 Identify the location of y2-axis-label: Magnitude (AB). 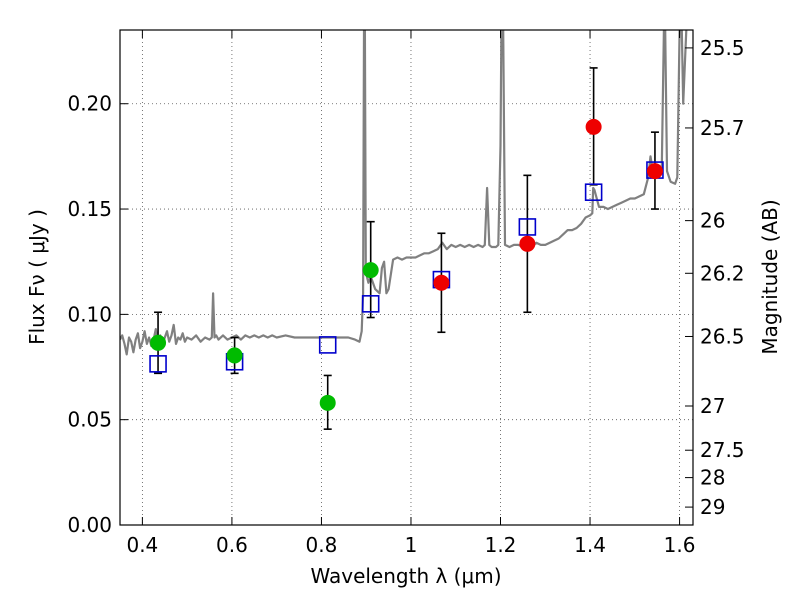
(770, 276).